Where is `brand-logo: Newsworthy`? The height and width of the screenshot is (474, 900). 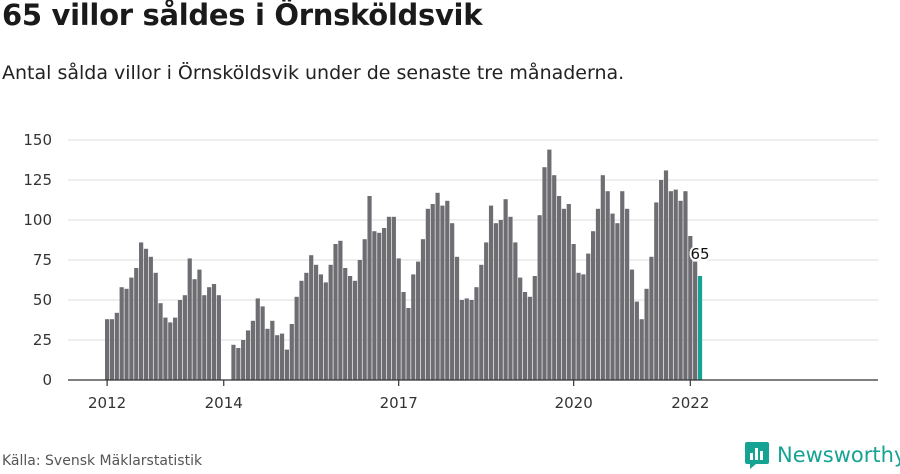 brand-logo: Newsworthy is located at coordinates (822, 455).